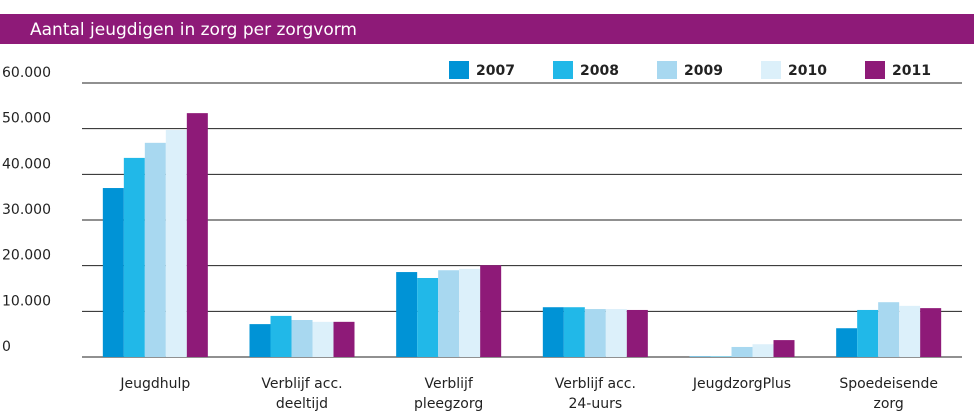 Image resolution: width=974 pixels, height=417 pixels. Describe the element at coordinates (742, 384) in the screenshot. I see `x-tick-label: JeugdzorgPlus` at that location.